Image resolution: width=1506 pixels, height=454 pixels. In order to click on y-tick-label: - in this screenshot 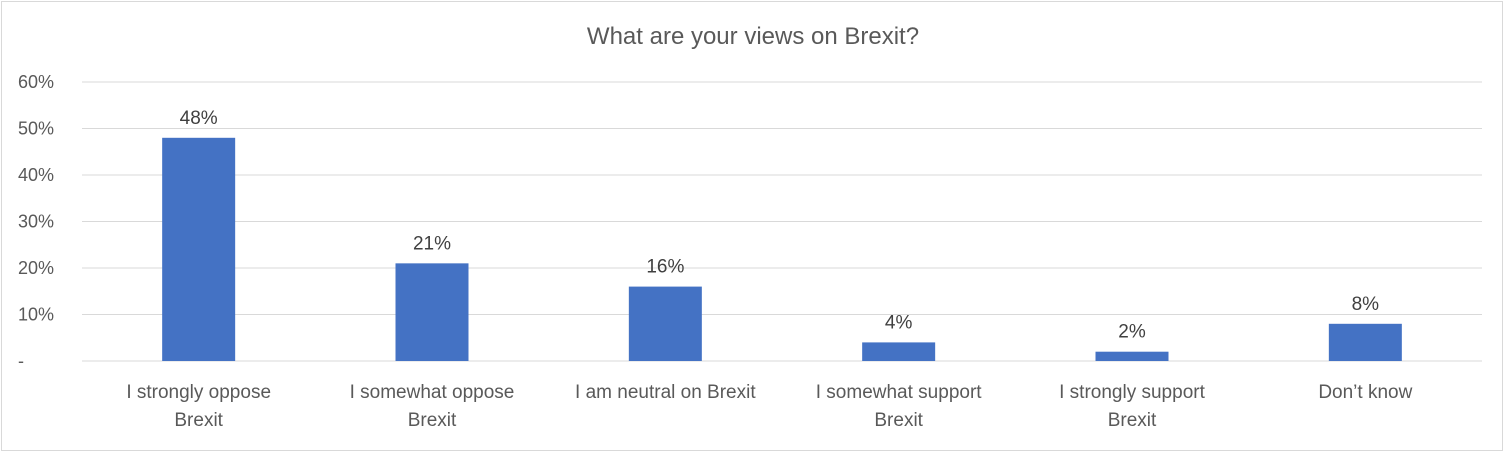, I will do `click(21, 361)`.